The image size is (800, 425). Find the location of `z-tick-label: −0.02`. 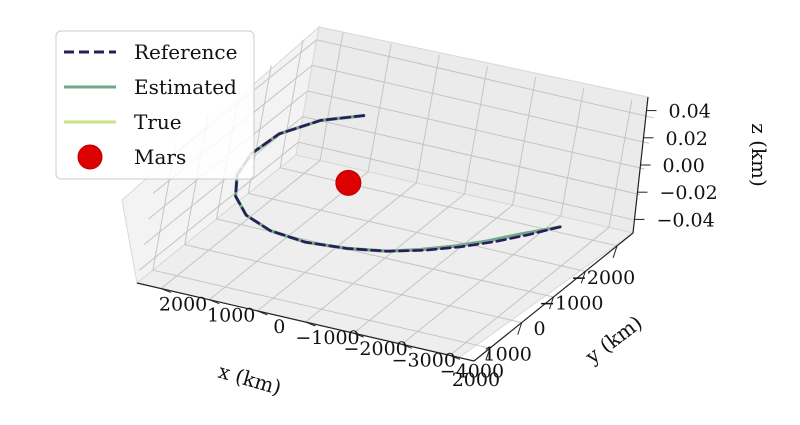

z-tick-label: −0.02 is located at coordinates (689, 193).